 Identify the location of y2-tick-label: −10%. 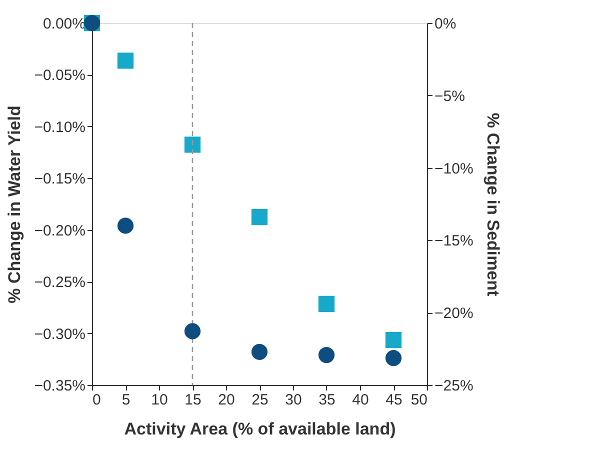
(454, 169).